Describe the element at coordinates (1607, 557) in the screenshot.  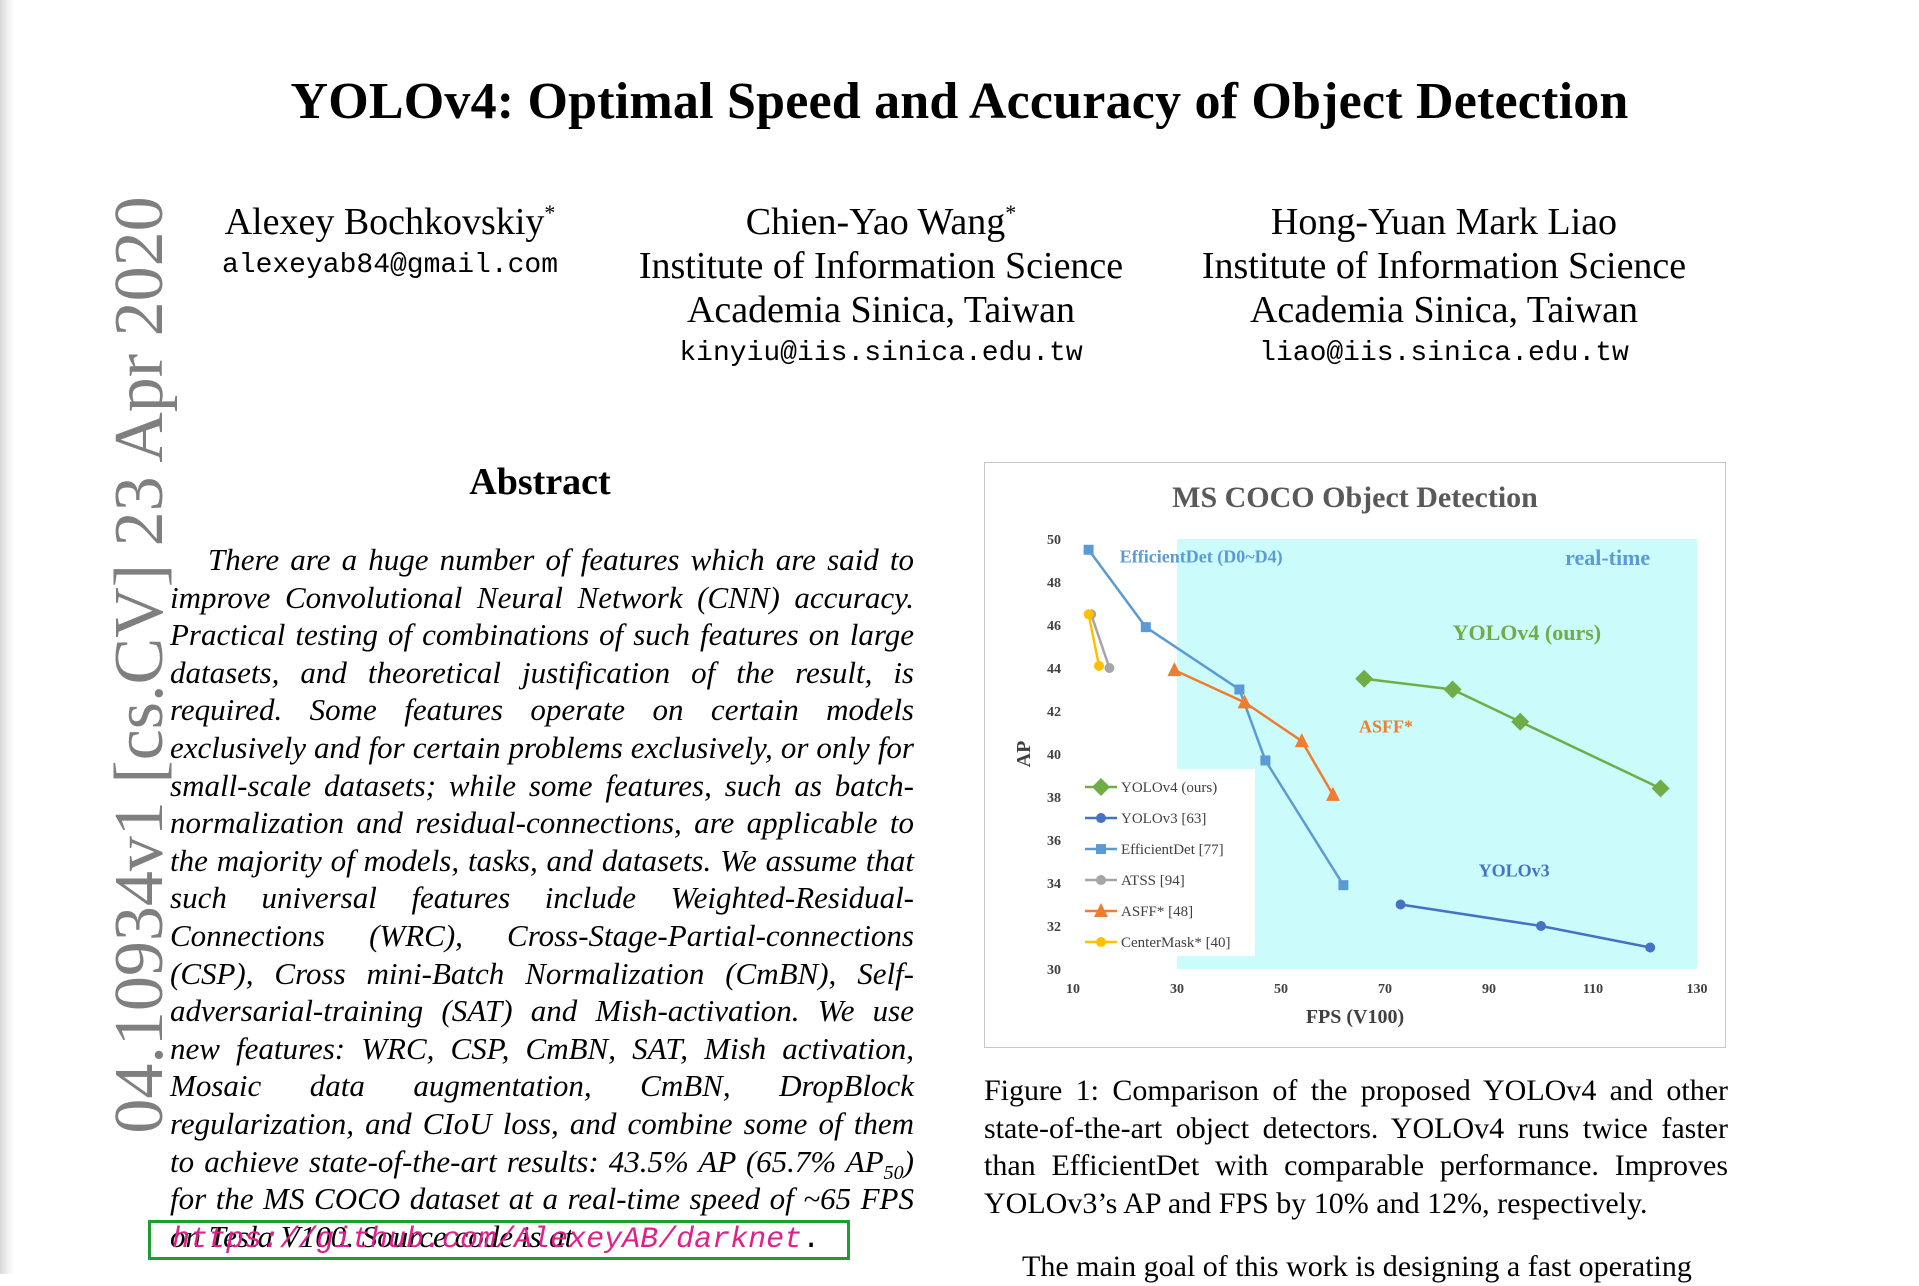
I see `chart-annotation: real-time` at that location.